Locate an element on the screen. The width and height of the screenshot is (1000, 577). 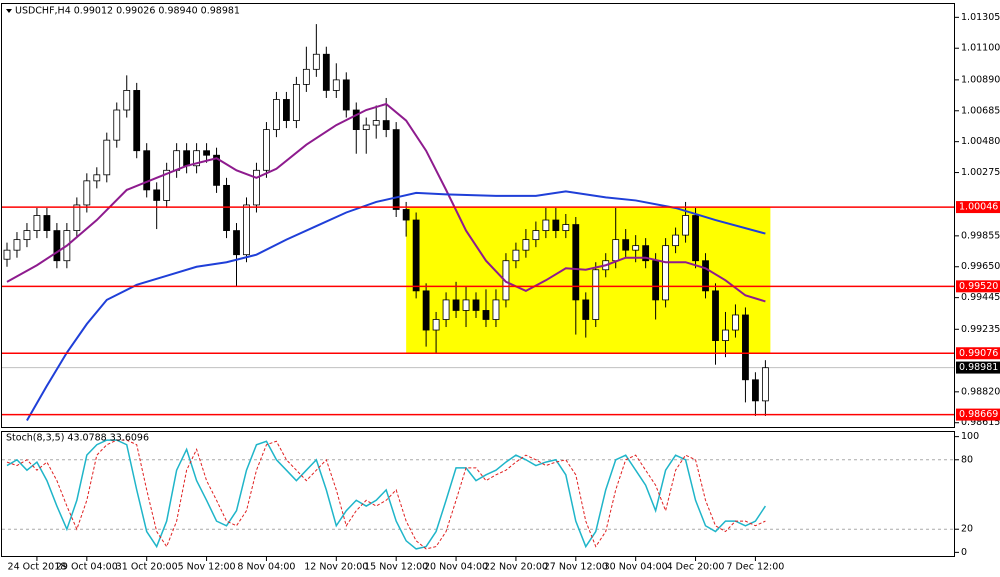
level-label: 1.00046 is located at coordinates (978, 207).